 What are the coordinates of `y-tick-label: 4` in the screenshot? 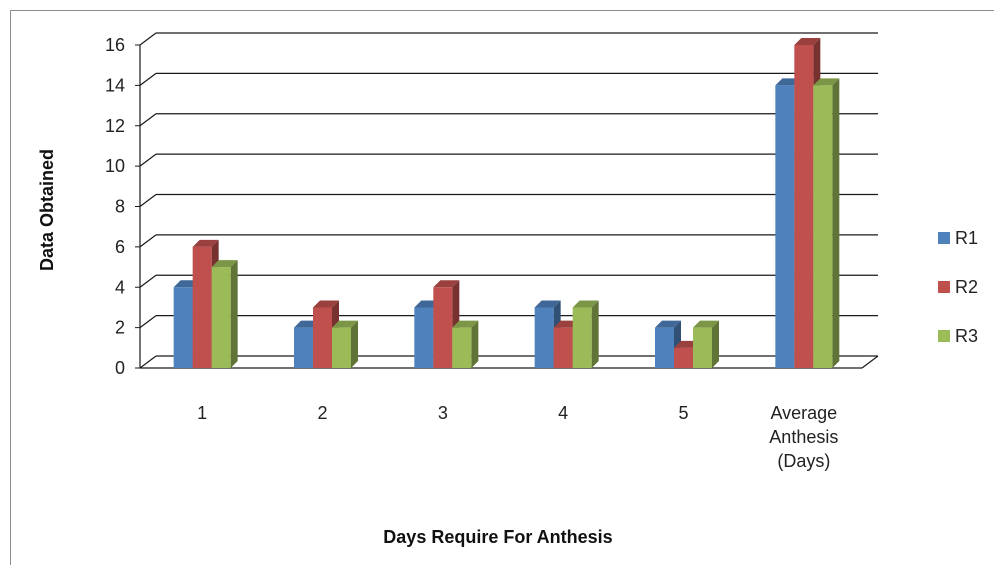 It's located at (120, 287).